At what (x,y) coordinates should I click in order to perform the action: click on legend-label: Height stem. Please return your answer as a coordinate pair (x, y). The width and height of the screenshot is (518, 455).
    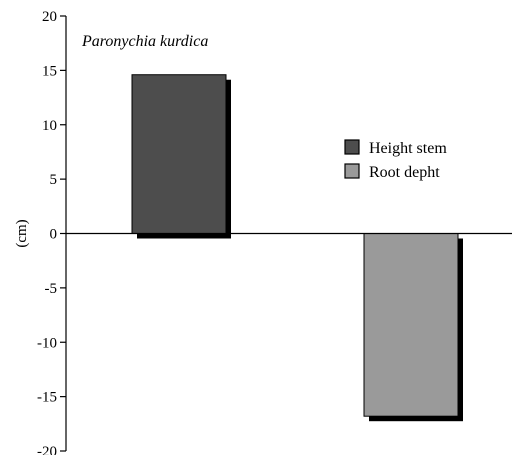
    Looking at the image, I should click on (408, 148).